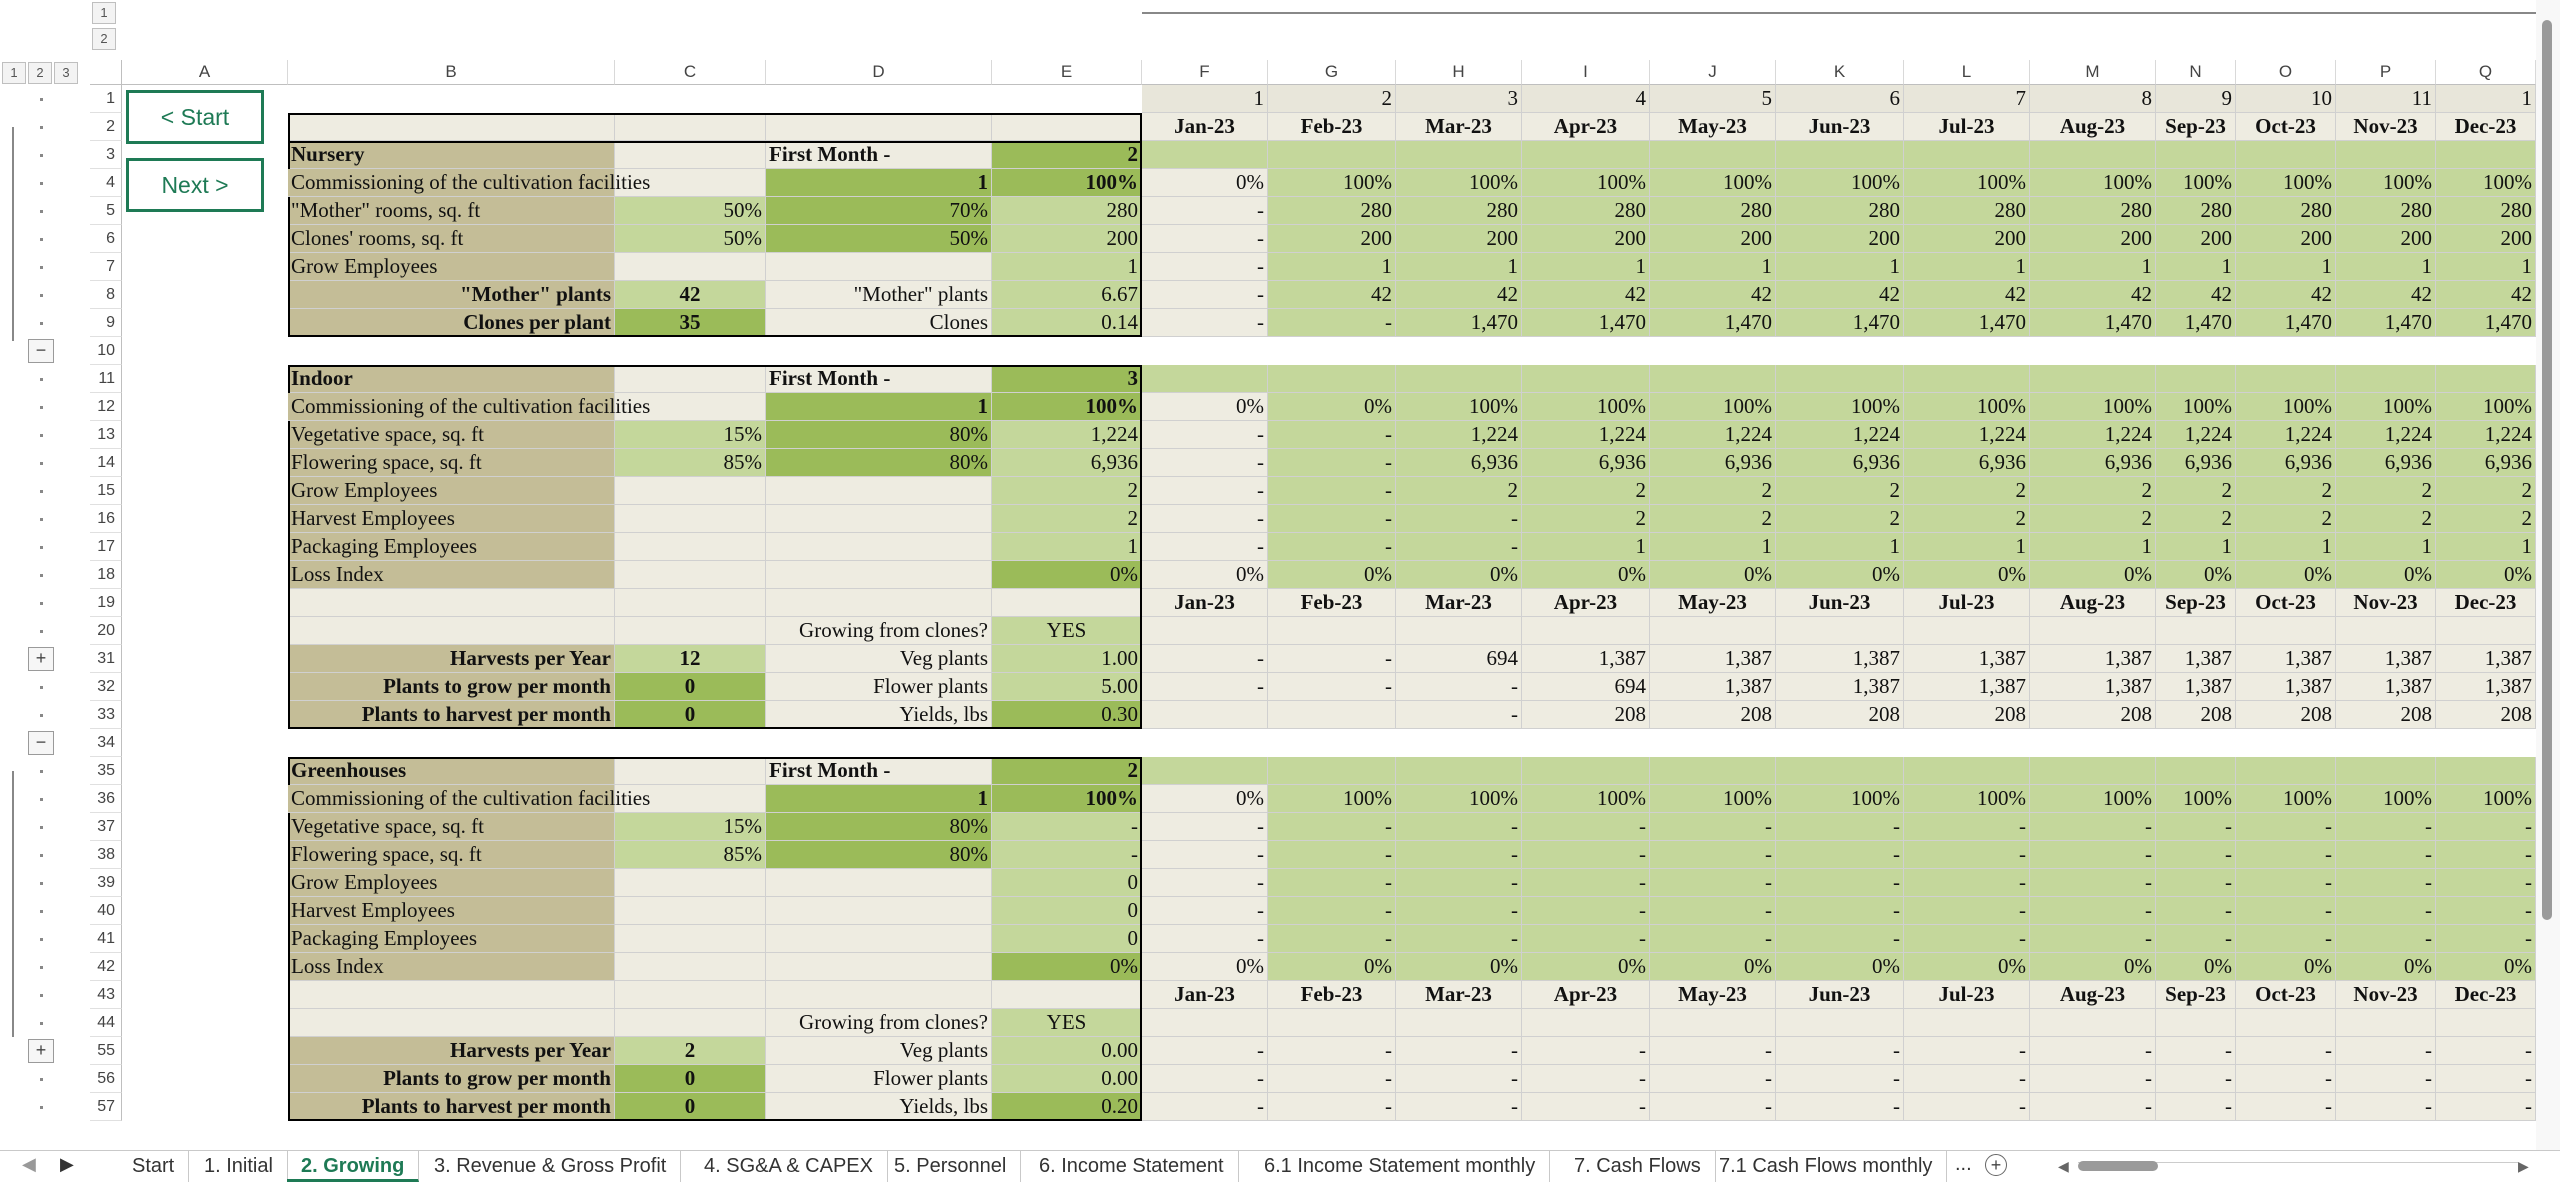 The image size is (2560, 1183). Describe the element at coordinates (2386, 183) in the screenshot. I see `month-value: 100%` at that location.